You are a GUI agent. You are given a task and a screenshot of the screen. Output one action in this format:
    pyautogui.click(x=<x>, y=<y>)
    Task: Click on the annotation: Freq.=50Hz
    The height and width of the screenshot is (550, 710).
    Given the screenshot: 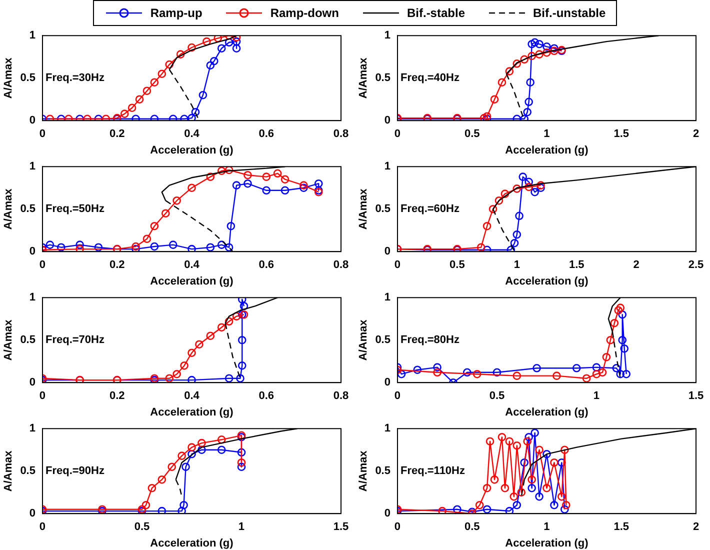 What is the action you would take?
    pyautogui.click(x=75, y=209)
    